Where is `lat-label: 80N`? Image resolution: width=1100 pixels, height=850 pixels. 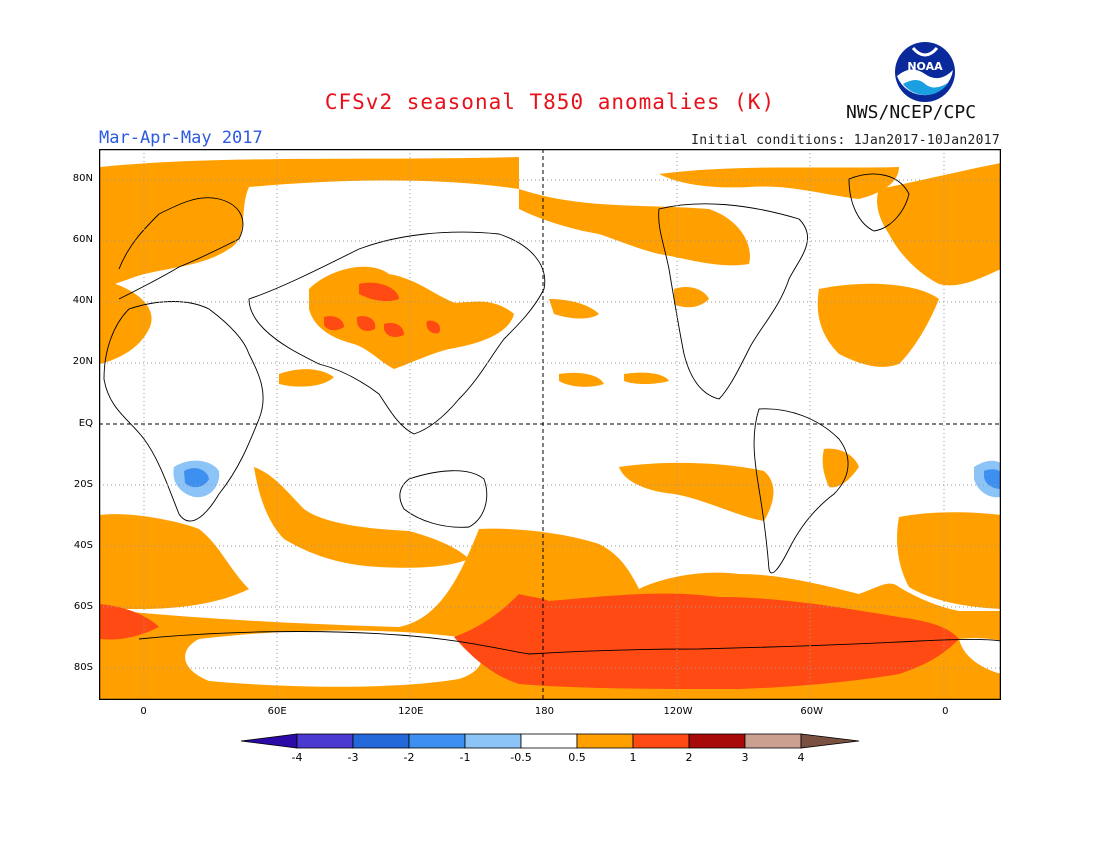
lat-label: 80N is located at coordinates (82, 178).